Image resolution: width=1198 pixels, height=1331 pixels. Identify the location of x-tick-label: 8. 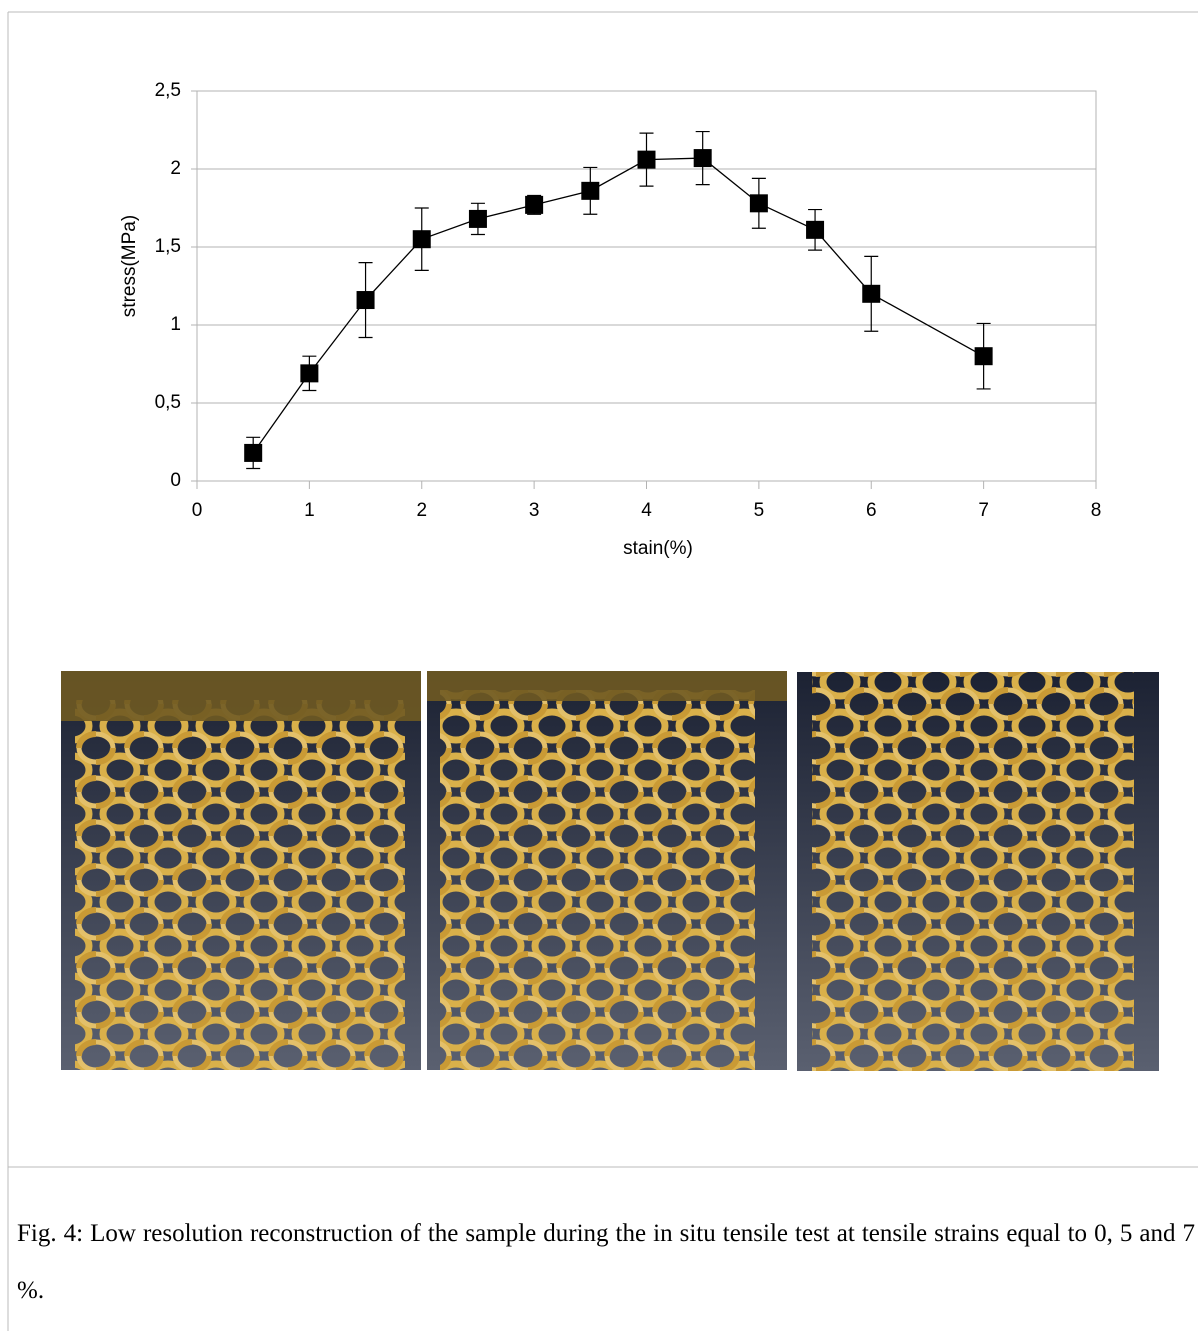
(1096, 510).